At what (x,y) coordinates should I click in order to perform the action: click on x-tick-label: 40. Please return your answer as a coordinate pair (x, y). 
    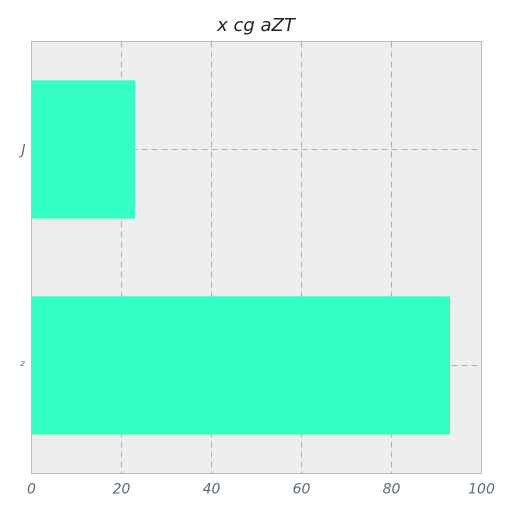
    Looking at the image, I should click on (212, 490).